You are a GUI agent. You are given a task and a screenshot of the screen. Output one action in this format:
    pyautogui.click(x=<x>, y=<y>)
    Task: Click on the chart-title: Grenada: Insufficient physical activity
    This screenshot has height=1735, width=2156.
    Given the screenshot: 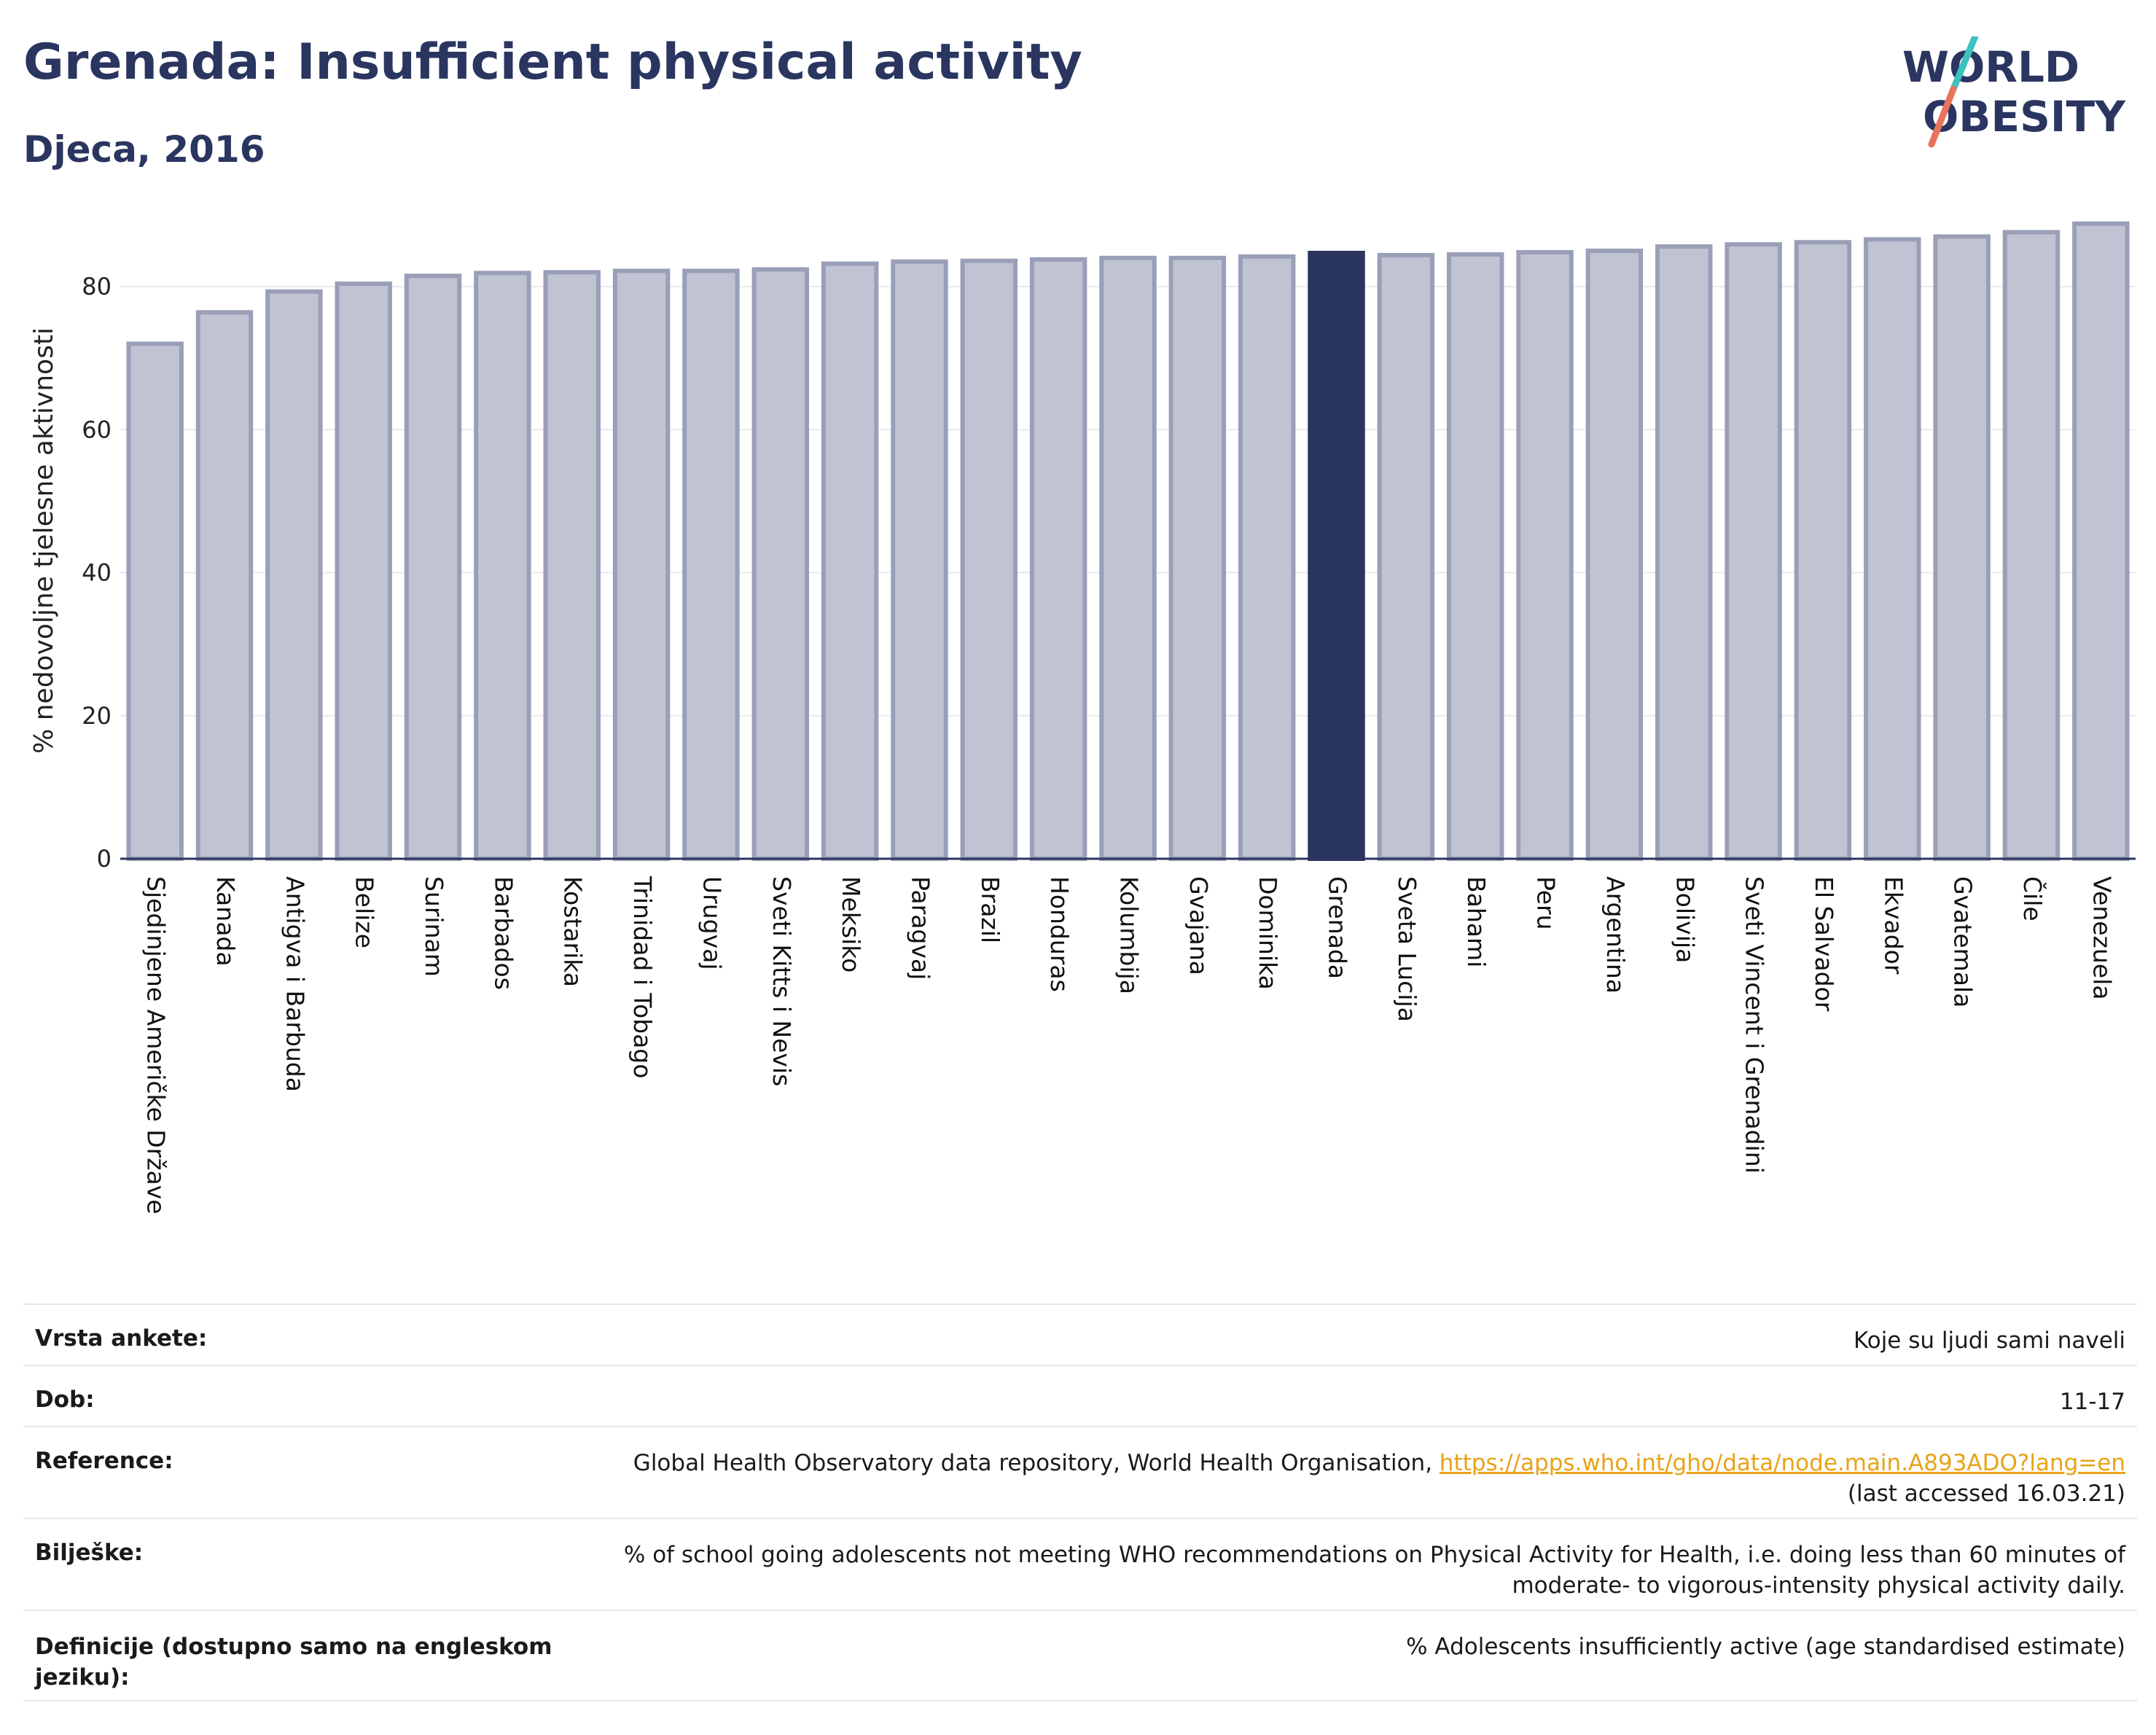 What is the action you would take?
    pyautogui.click(x=552, y=62)
    